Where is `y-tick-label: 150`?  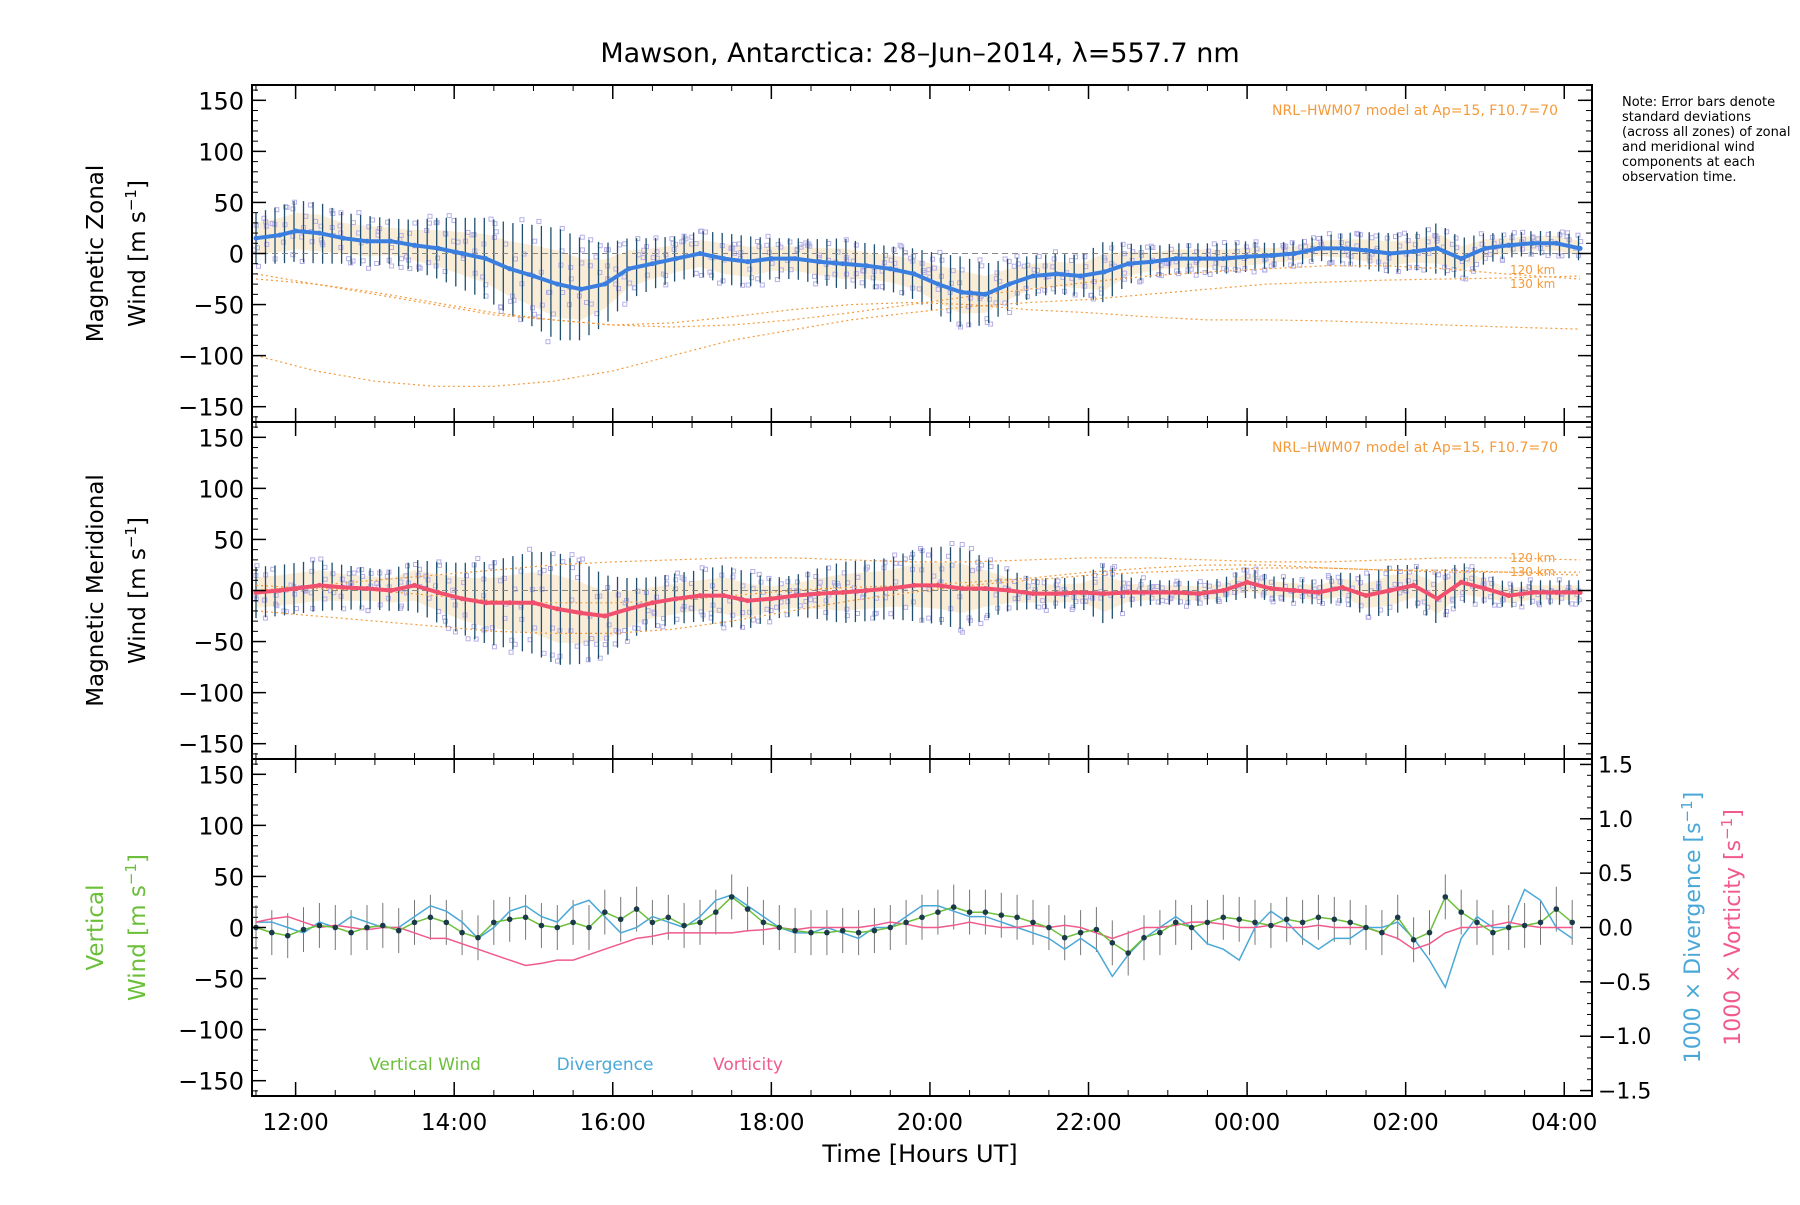 y-tick-label: 150 is located at coordinates (221, 101).